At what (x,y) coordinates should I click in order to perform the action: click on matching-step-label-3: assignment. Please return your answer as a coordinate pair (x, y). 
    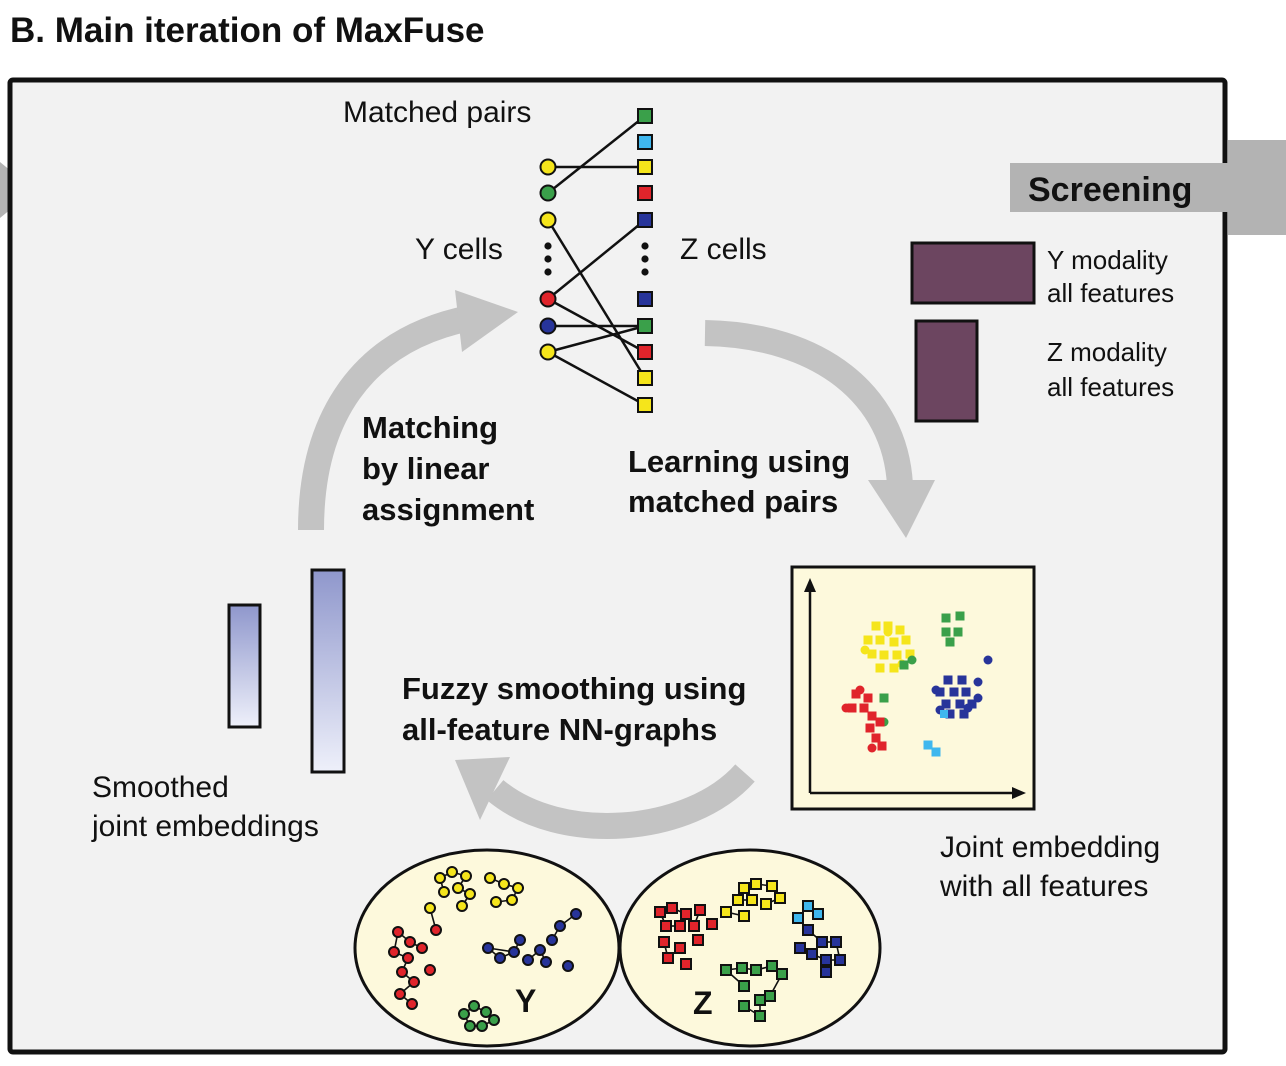
    Looking at the image, I should click on (448, 509).